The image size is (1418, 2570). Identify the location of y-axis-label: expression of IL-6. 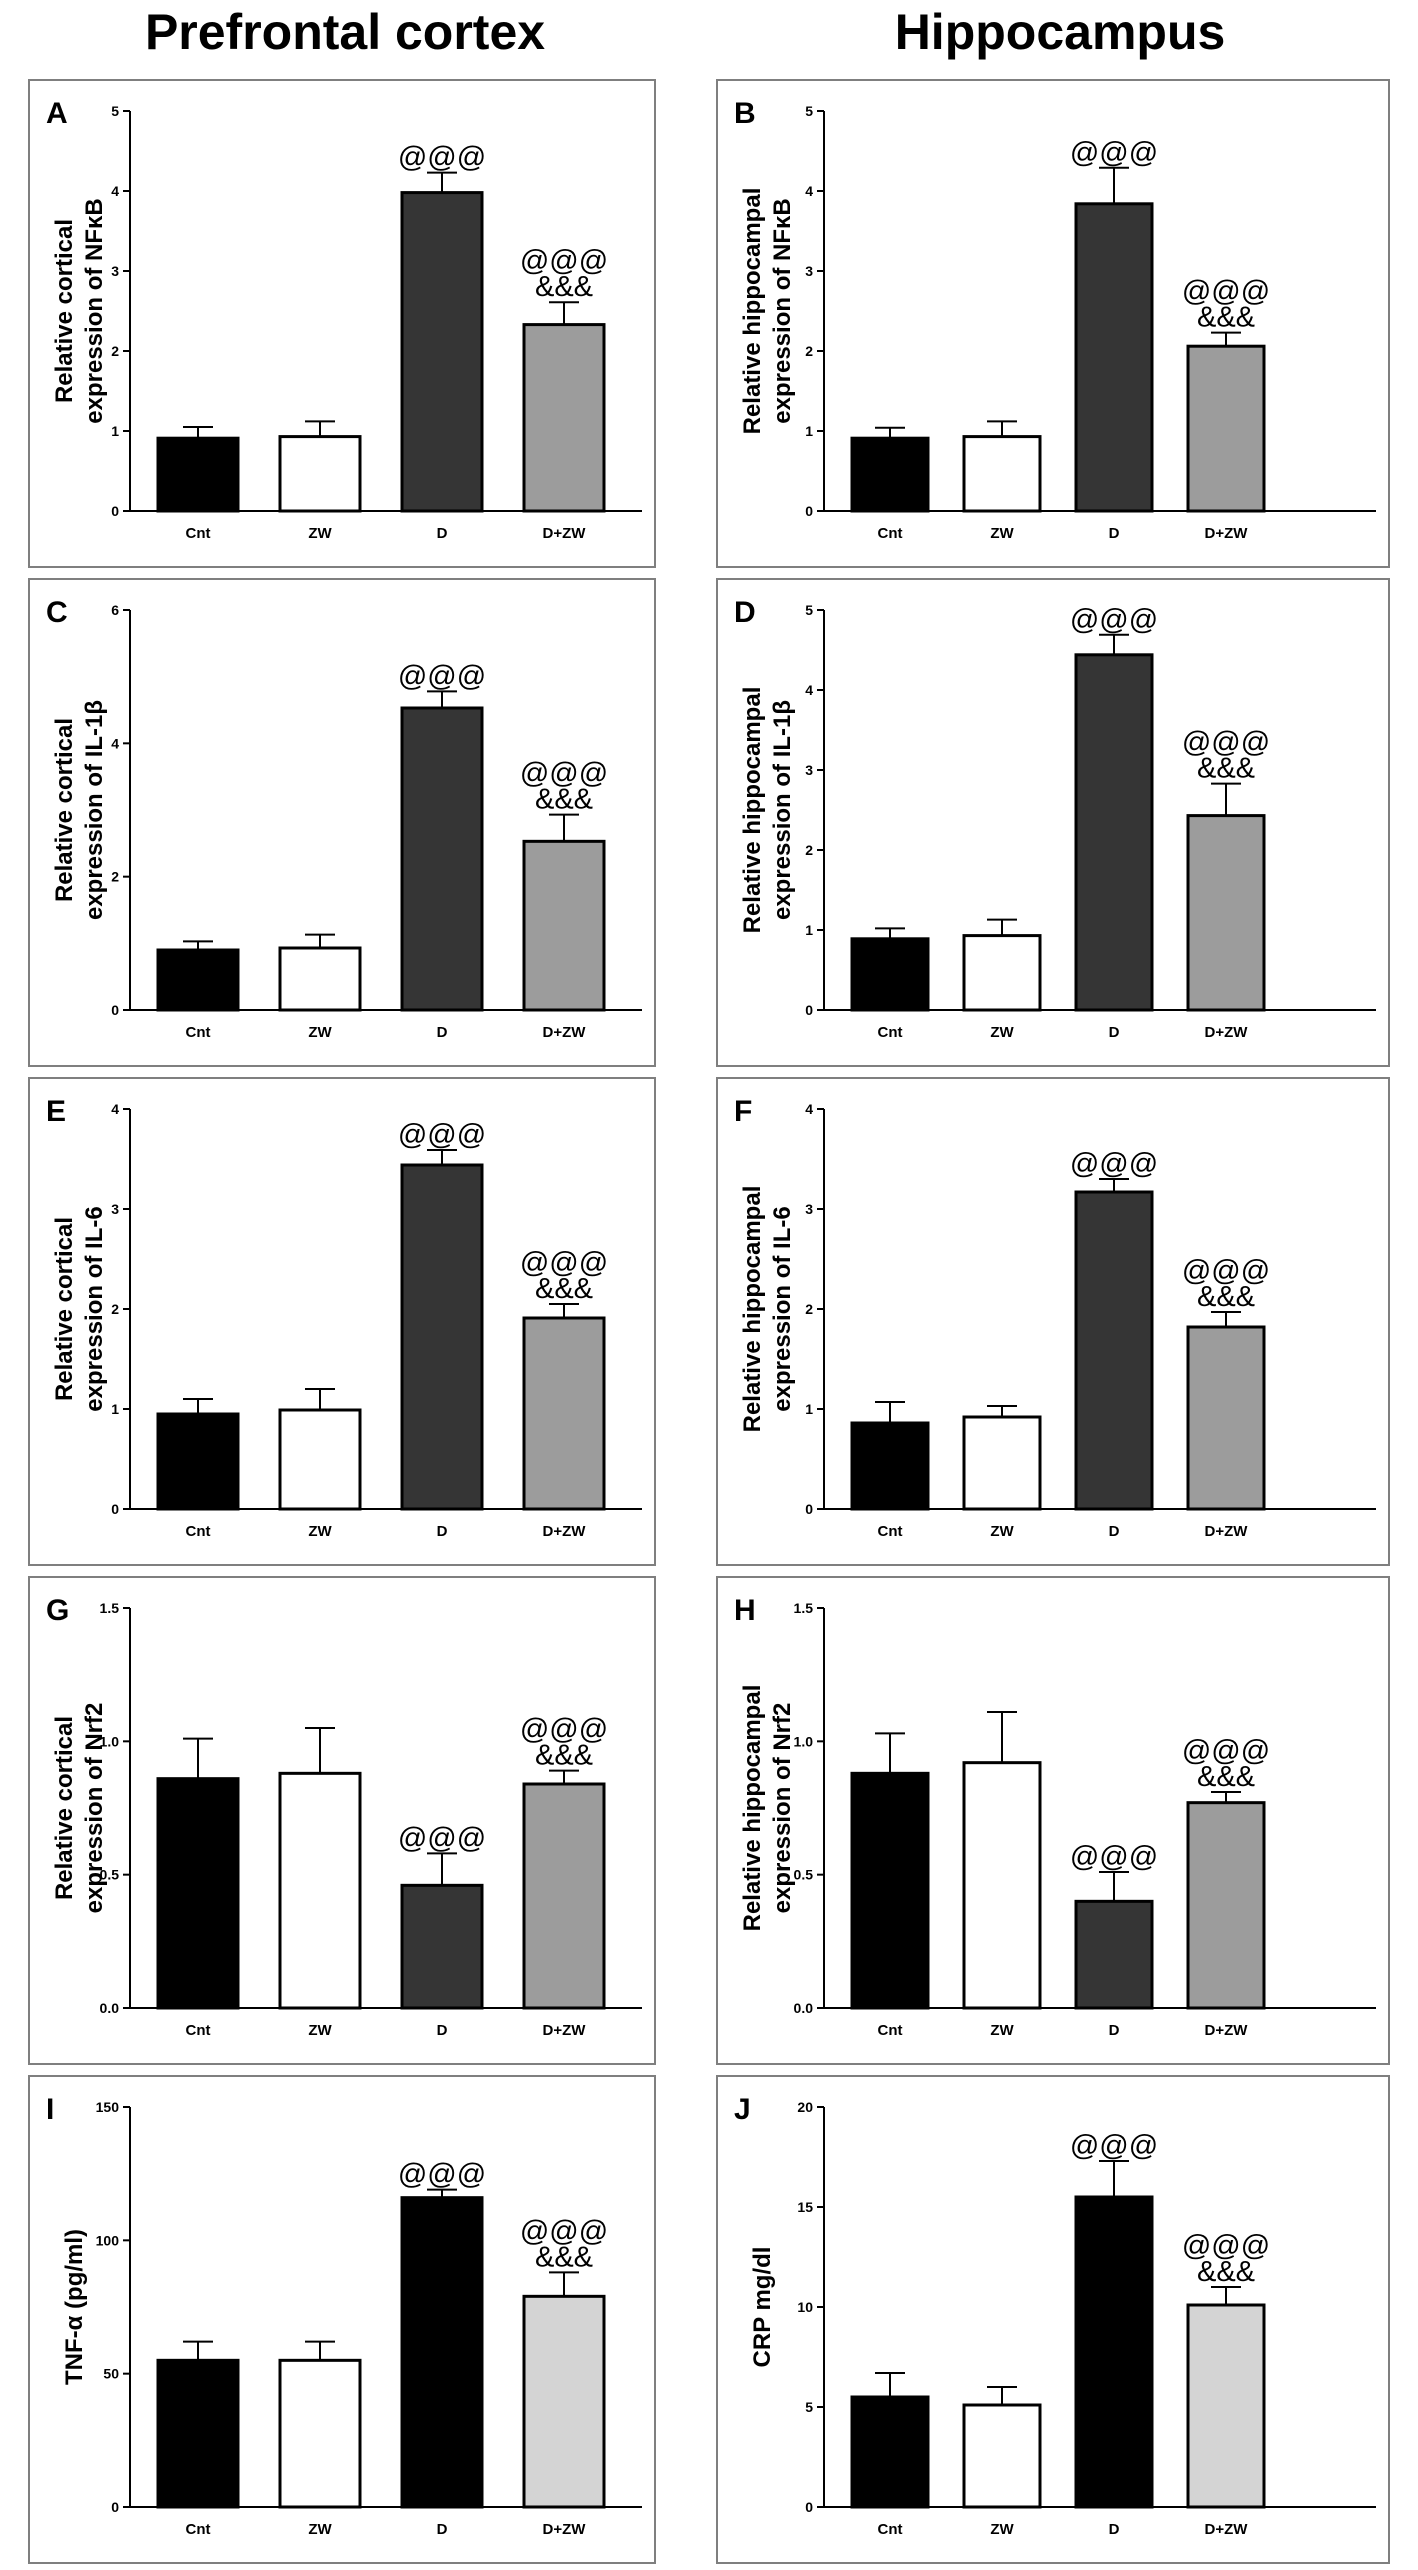
(94, 1308).